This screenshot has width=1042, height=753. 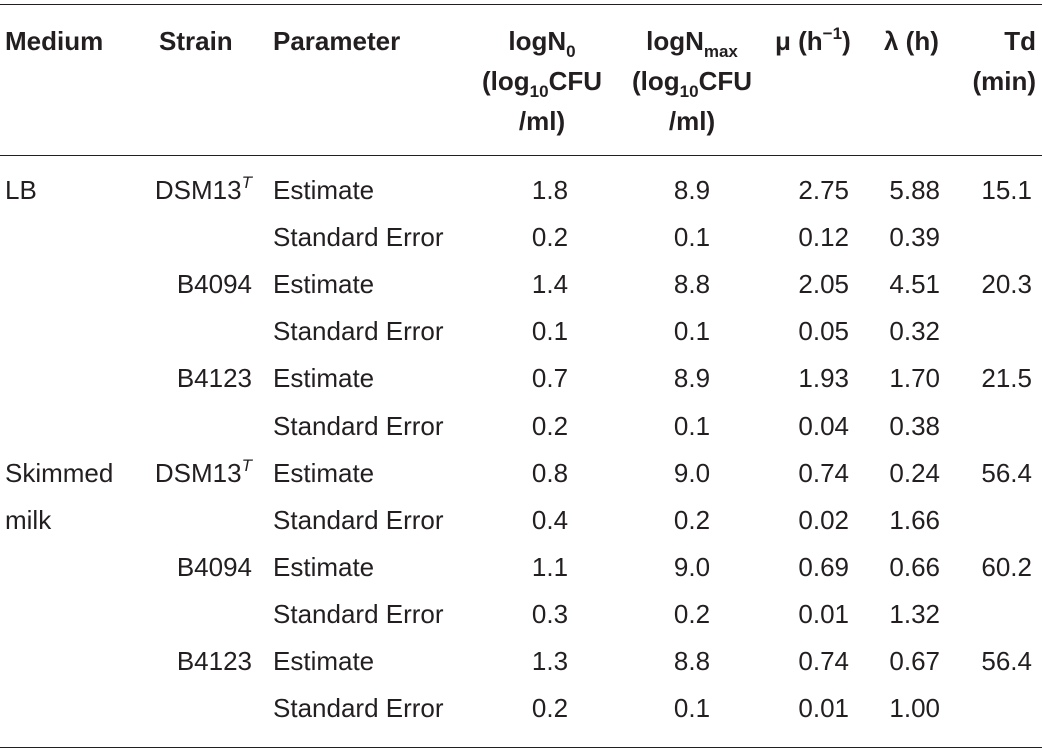 What do you see at coordinates (914, 331) in the screenshot?
I see `cell-lambda: 0.32` at bounding box center [914, 331].